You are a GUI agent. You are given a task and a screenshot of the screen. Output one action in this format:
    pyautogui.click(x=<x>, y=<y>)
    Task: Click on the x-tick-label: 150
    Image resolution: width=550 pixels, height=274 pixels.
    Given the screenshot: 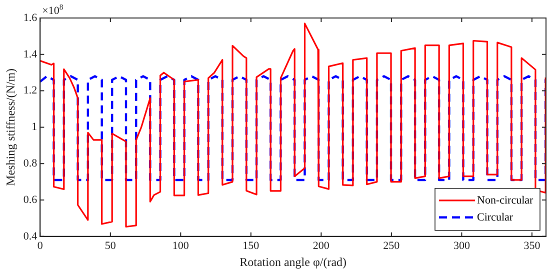 What is the action you would take?
    pyautogui.click(x=251, y=246)
    